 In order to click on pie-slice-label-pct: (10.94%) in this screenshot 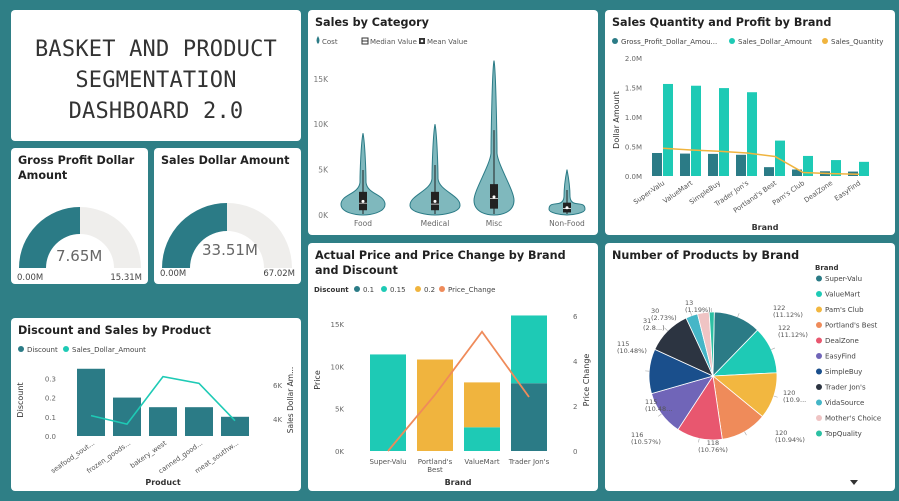, I will do `click(790, 440)`.